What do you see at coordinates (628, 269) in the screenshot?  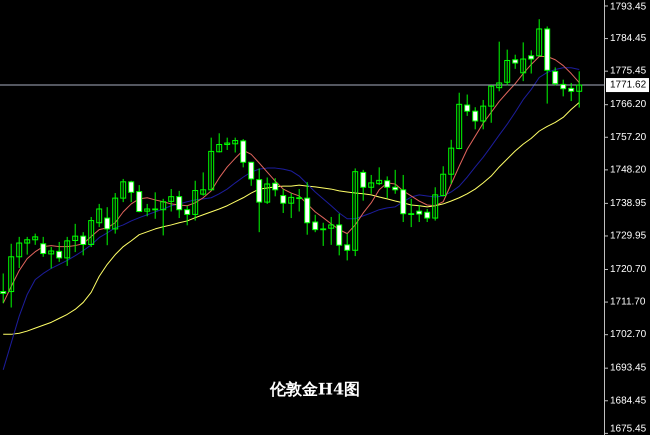 I see `y-tick-label: 1720.70` at bounding box center [628, 269].